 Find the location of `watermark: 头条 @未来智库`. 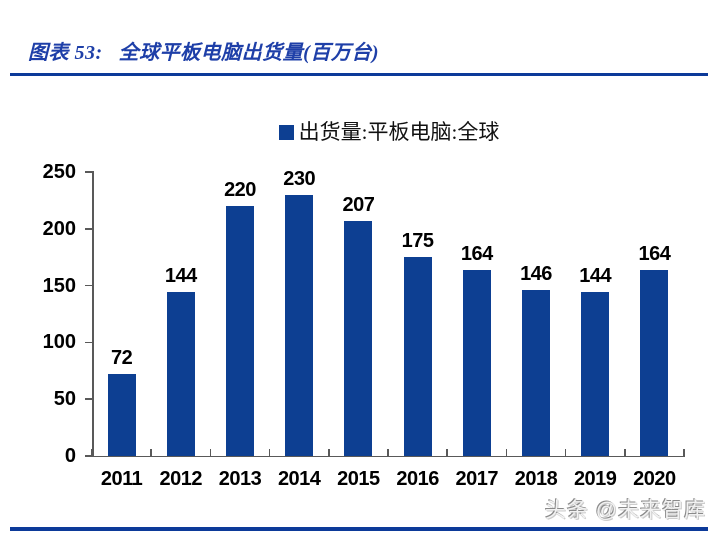

watermark: 头条 @未来智库 is located at coordinates (625, 510).